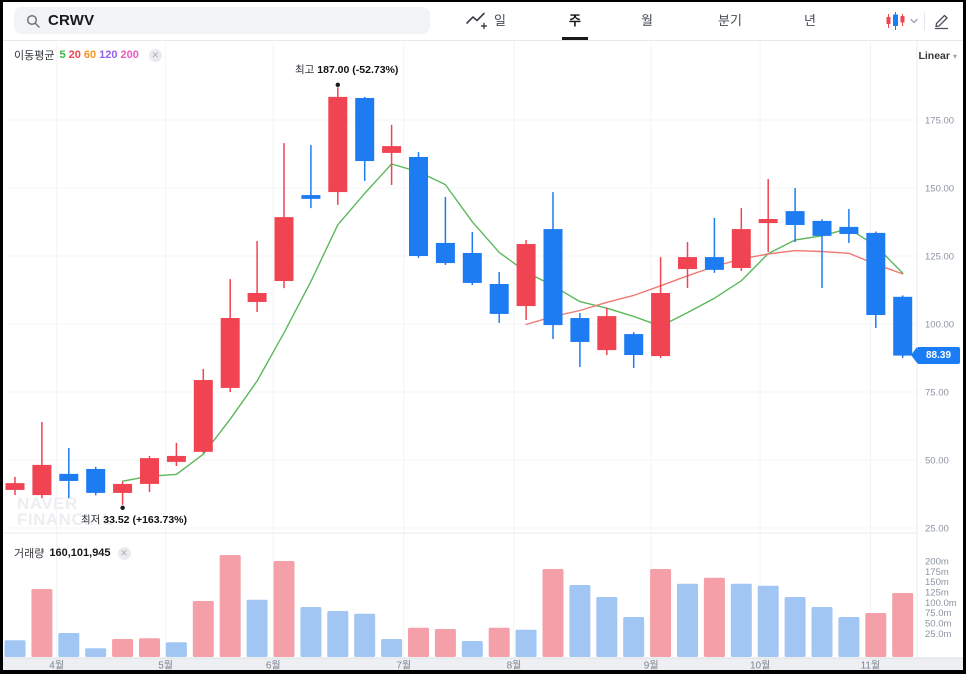 This screenshot has height=674, width=966. Describe the element at coordinates (100, 55) in the screenshot. I see `ma-periods: 5 20 60 120 200` at that location.